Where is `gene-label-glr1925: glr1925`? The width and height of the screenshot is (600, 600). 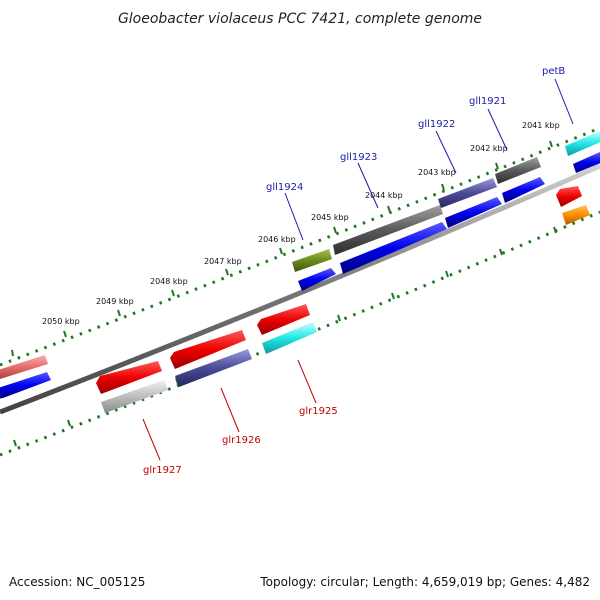 gene-label-glr1925: glr1925 is located at coordinates (318, 411).